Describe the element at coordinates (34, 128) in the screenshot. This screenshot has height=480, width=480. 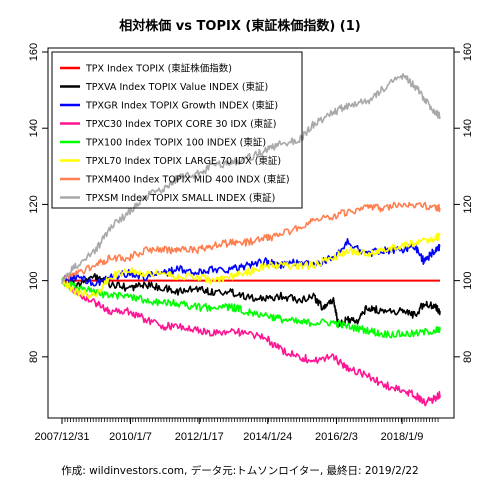
I see `y-tick-label-left: 140` at that location.